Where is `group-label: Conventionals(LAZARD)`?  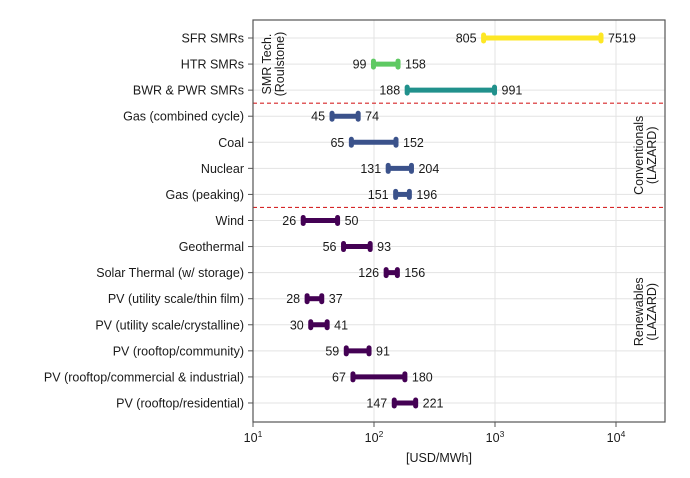
group-label: Conventionals(LAZARD) is located at coordinates (645, 155).